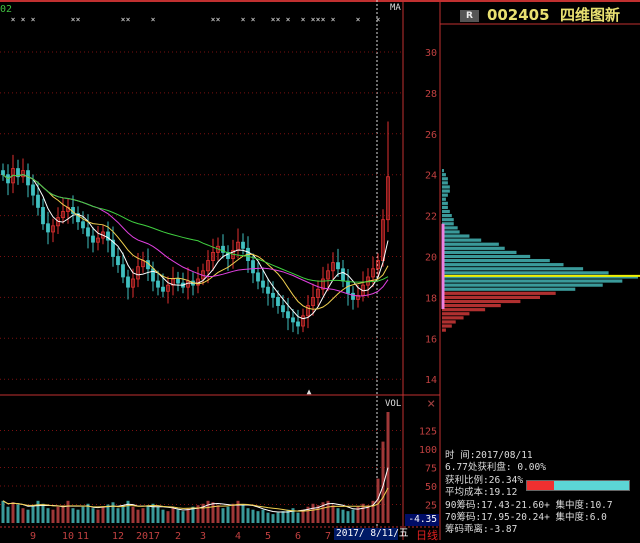 The image size is (640, 543). I want to click on chip-90: 90筹码:17.43-21.60+ 集中度:10.7, so click(529, 505).